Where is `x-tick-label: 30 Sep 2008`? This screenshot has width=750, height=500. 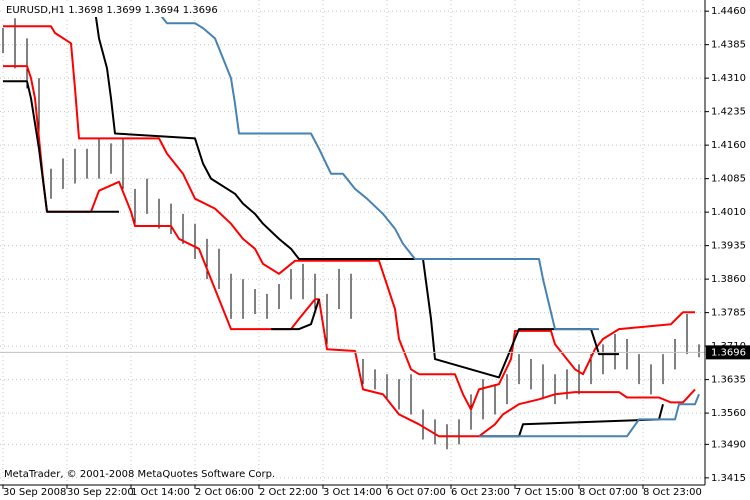
x-tick-label: 30 Sep 2008 is located at coordinates (34, 492).